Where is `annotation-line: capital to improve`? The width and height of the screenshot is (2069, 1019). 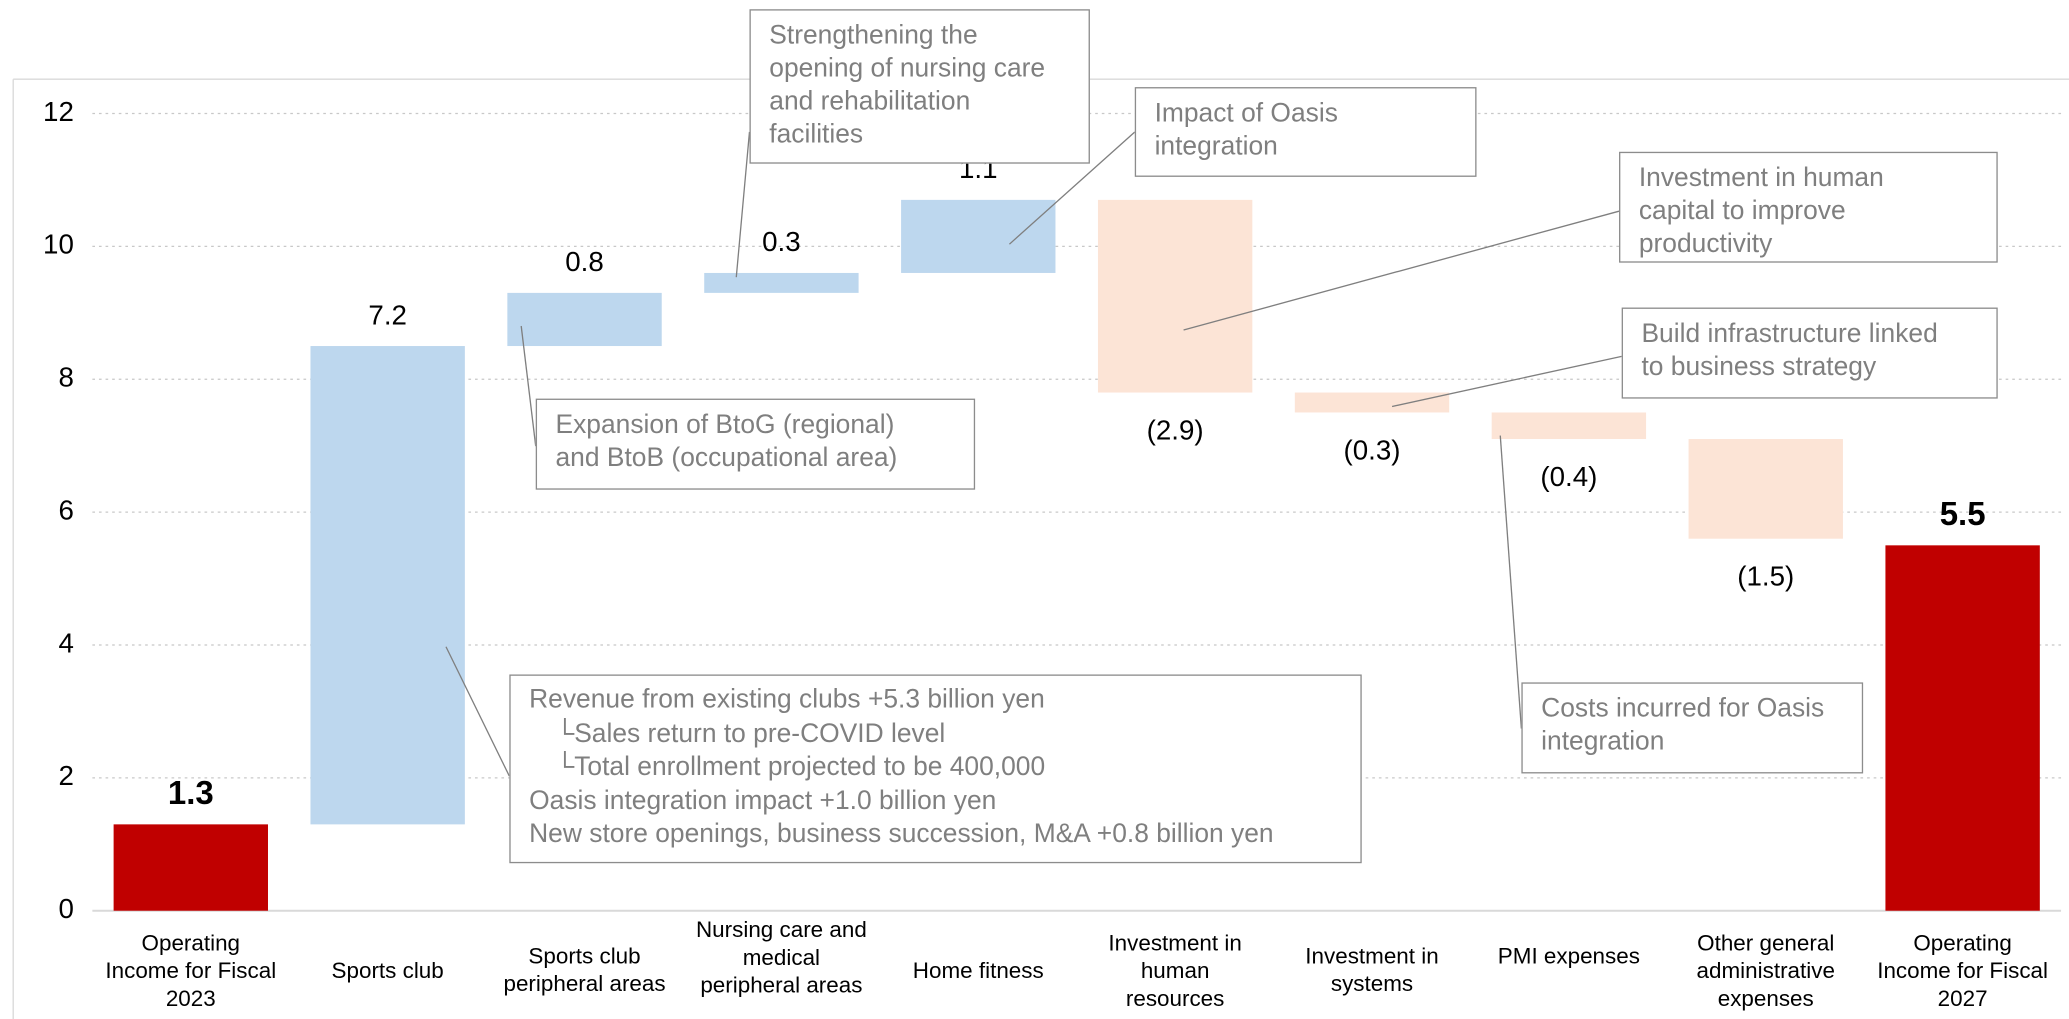 annotation-line: capital to improve is located at coordinates (1742, 211).